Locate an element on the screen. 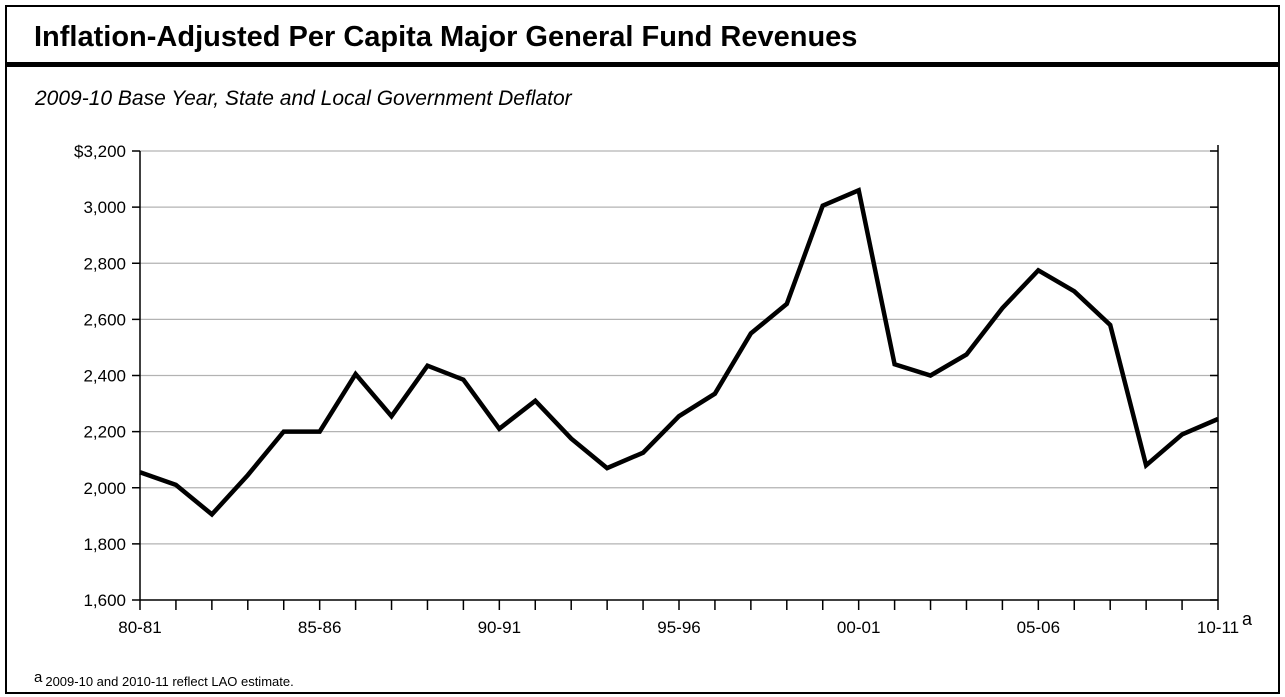  x-tick-label: 85-86 is located at coordinates (319, 627).